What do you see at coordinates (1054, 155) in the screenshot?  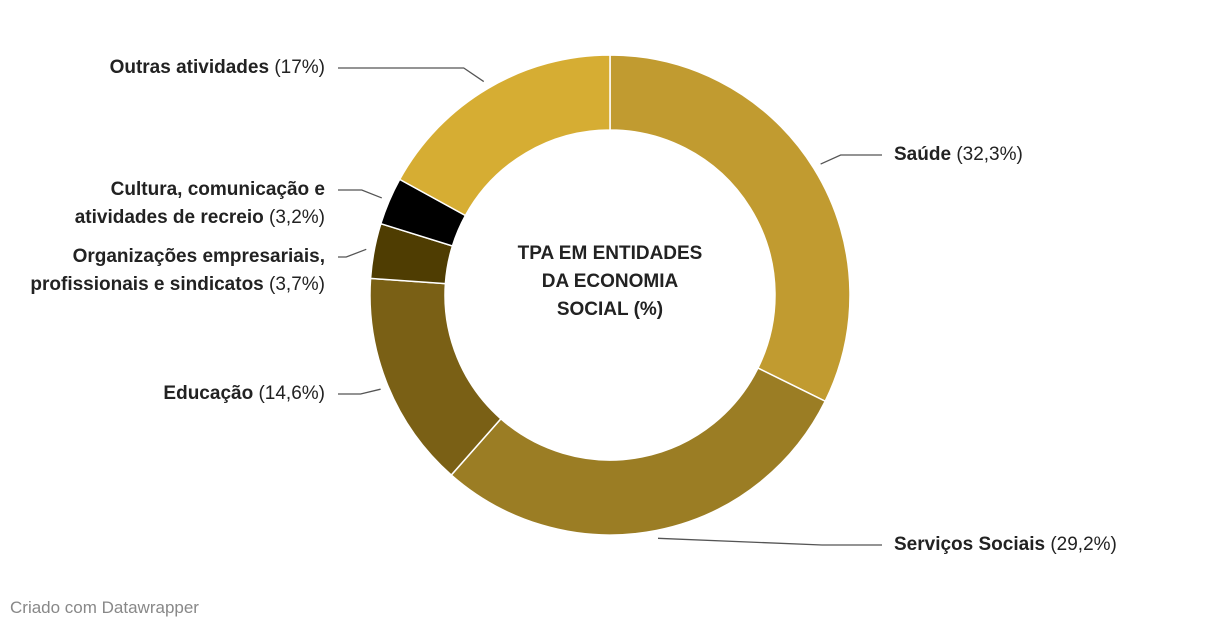 I see `slice-label: Saúde (32,3%)` at bounding box center [1054, 155].